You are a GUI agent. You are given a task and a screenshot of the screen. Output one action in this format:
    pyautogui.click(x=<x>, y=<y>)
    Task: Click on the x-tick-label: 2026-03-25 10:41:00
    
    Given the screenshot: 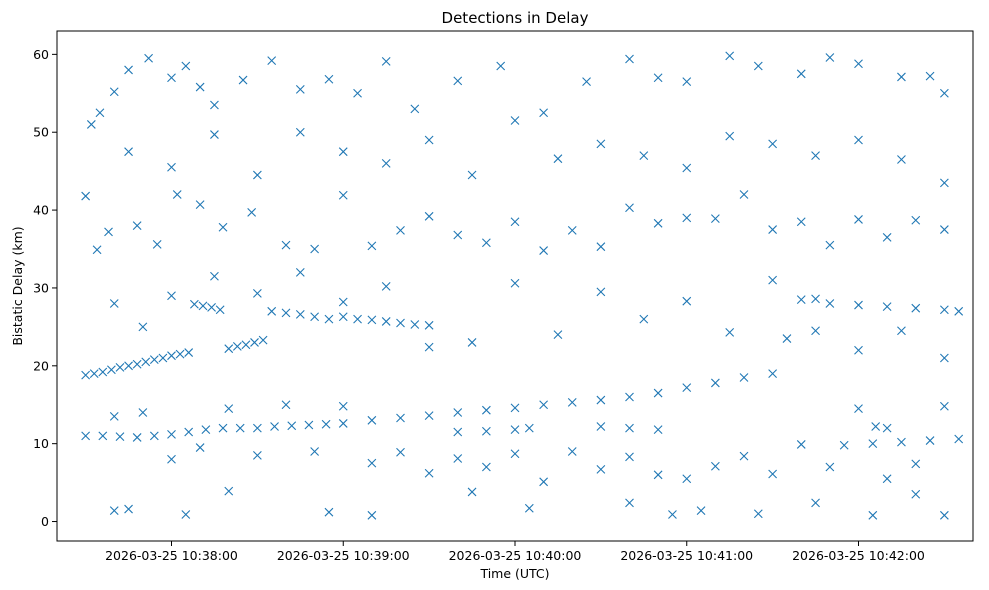 What is the action you would take?
    pyautogui.click(x=686, y=555)
    